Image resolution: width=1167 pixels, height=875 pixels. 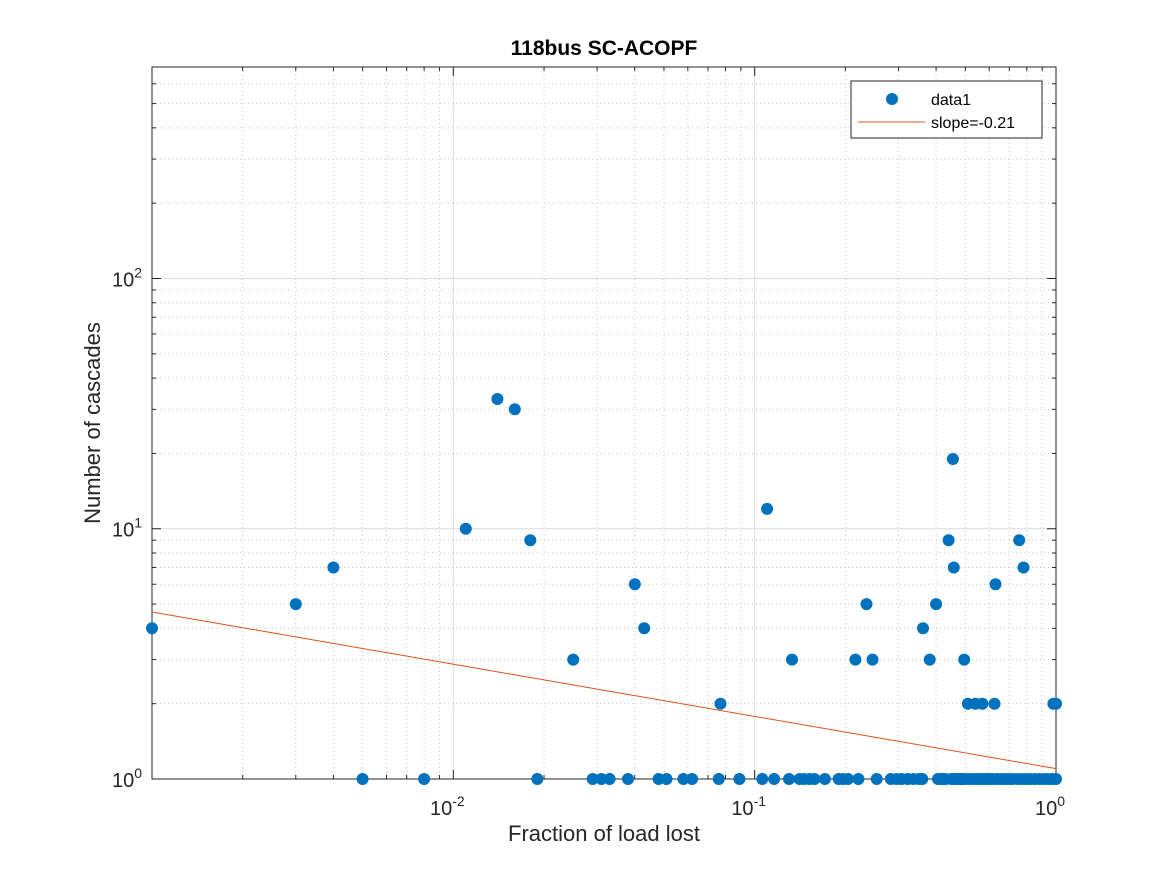 I want to click on legend: data1 slope=-0.21, so click(x=946, y=109).